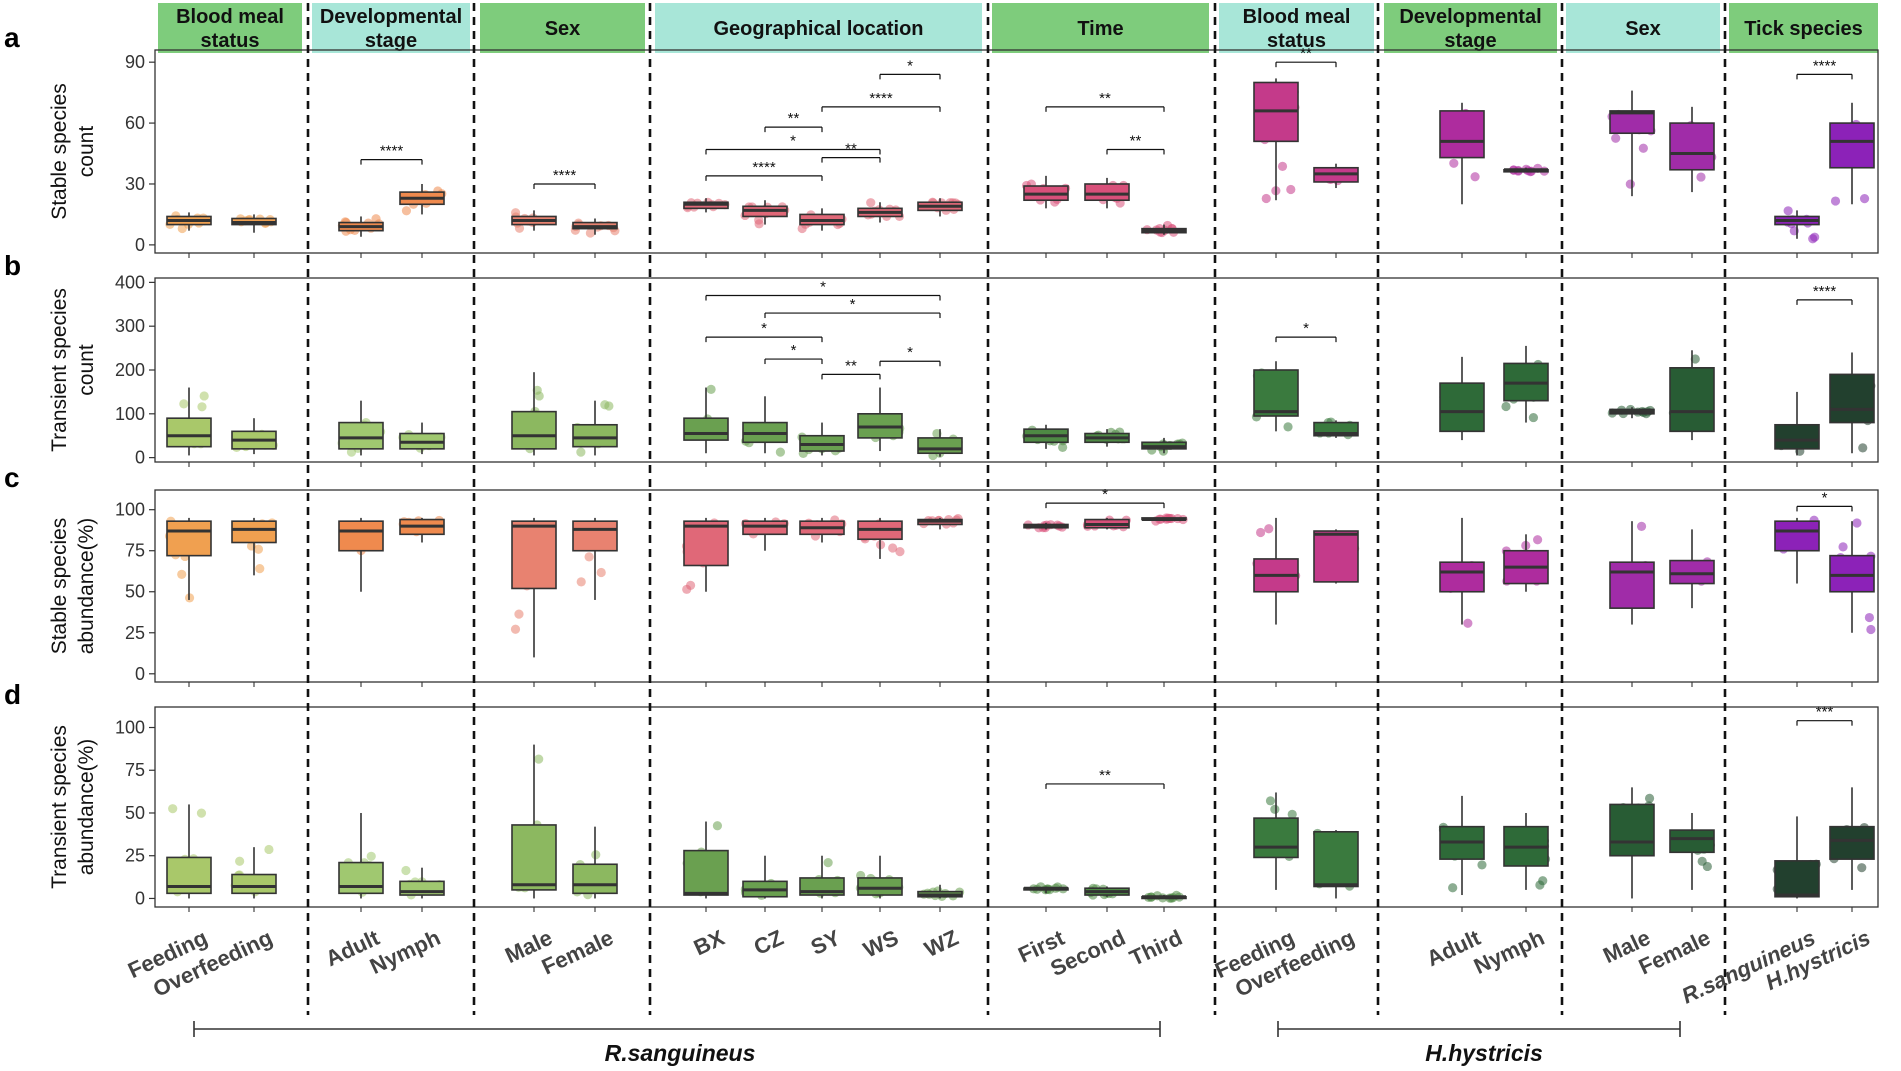 This screenshot has height=1071, width=1901. Describe the element at coordinates (680, 1053) in the screenshot. I see `host-label-r-sanguineus: R.sanguineus` at that location.